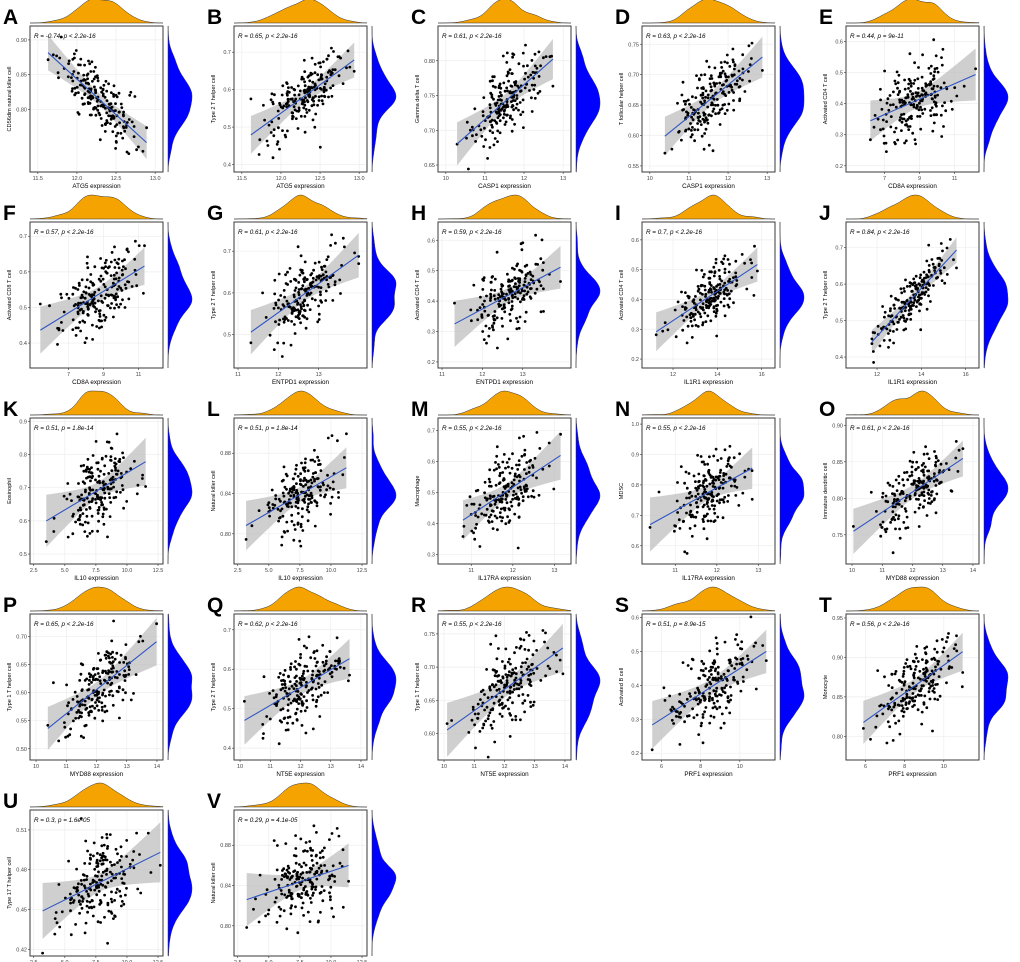  What do you see at coordinates (839, 167) in the screenshot?
I see `y-tick-label: 0.2` at bounding box center [839, 167].